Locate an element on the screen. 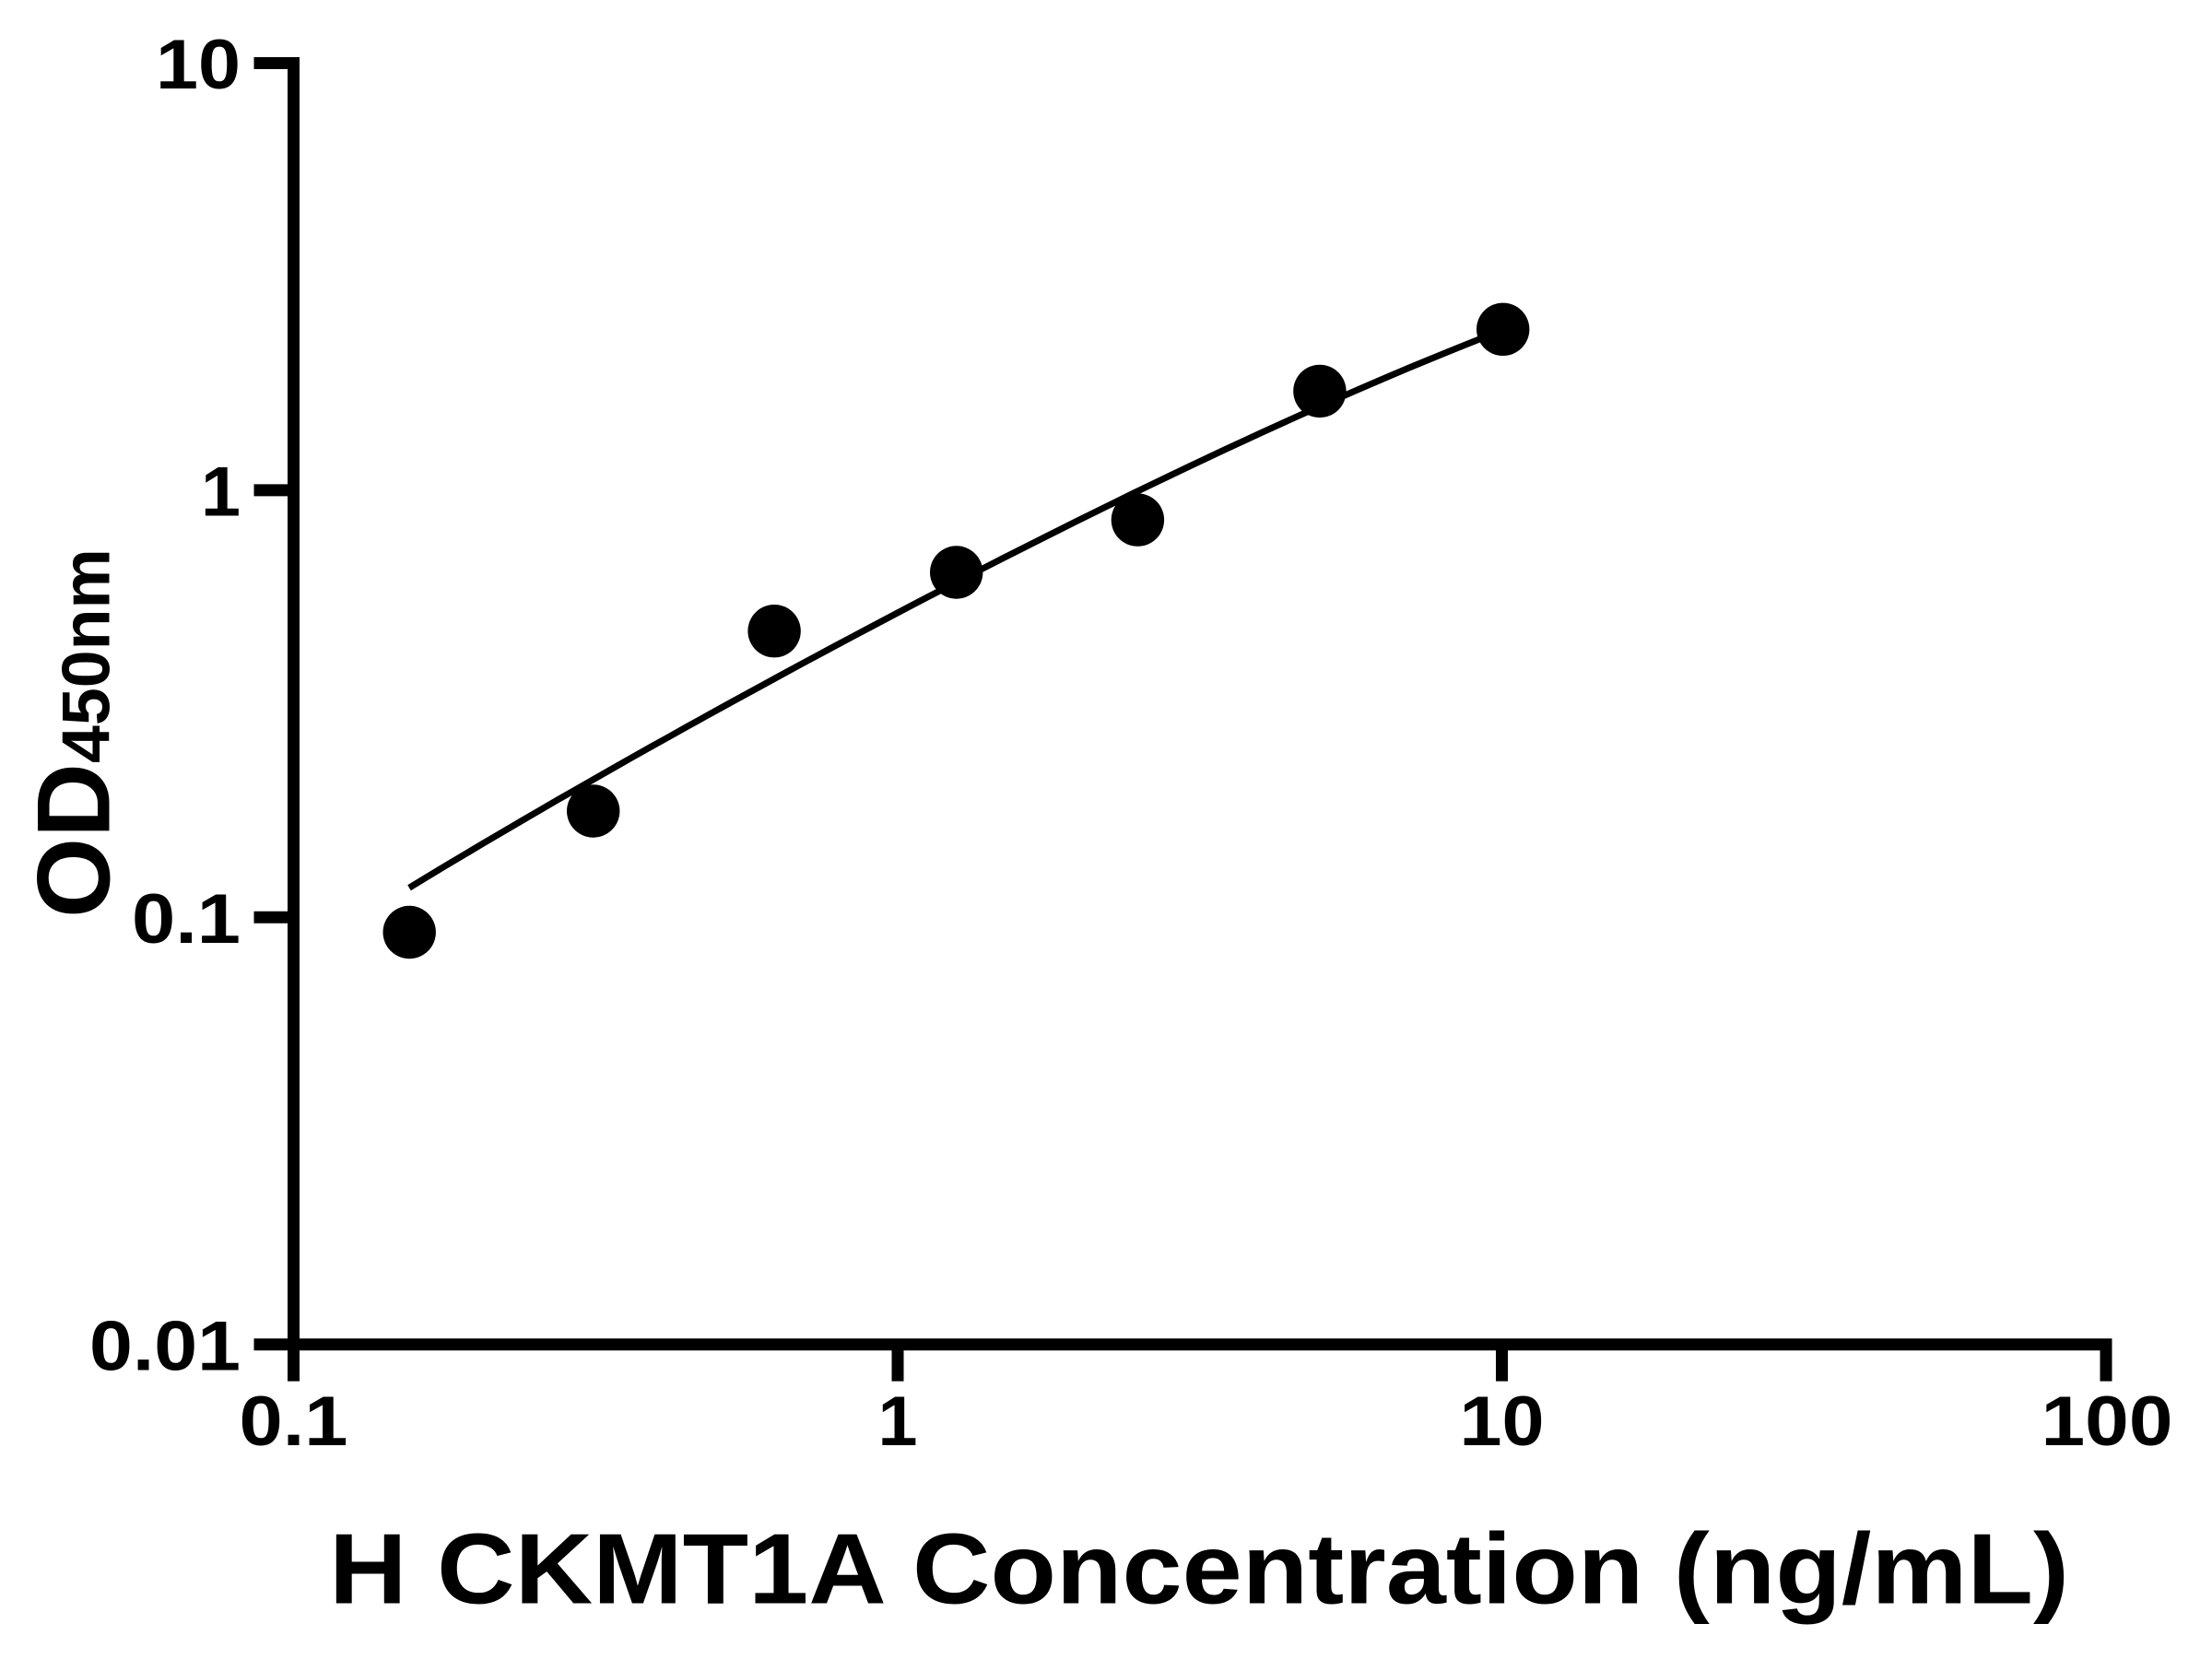  svg-text: 0.01 is located at coordinates (165, 1346).